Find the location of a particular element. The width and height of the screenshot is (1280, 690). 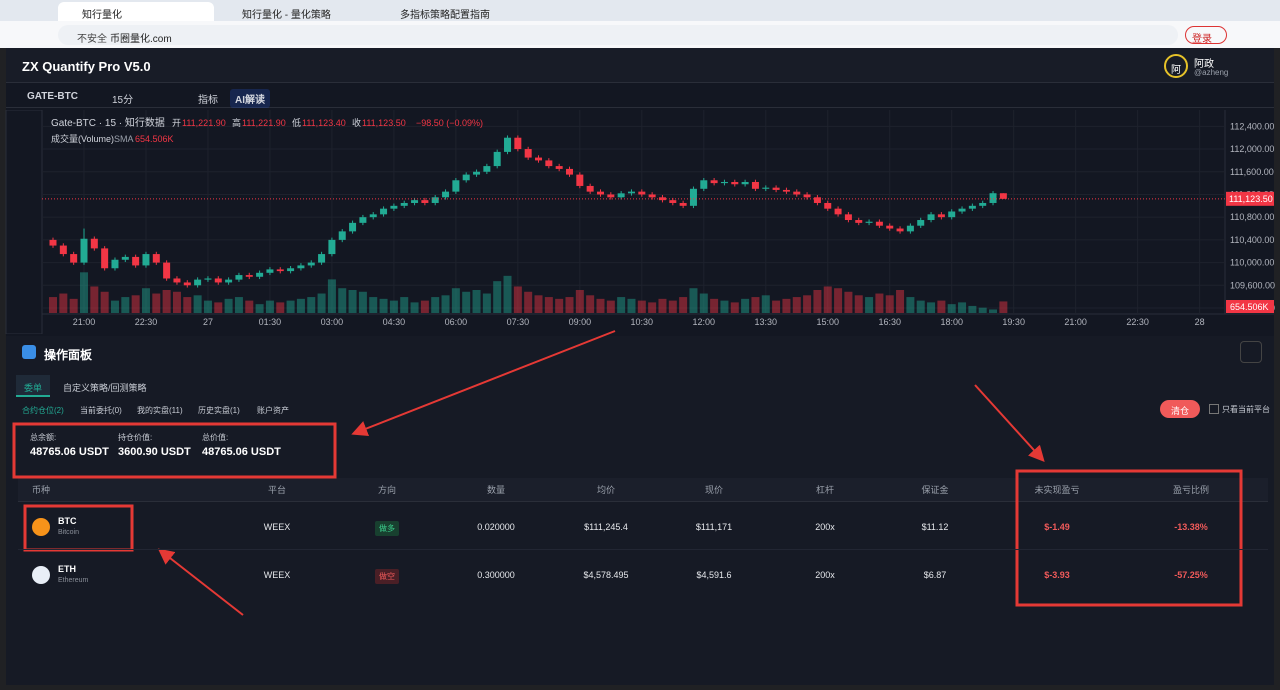

sub-tab: 合约仓位(2) is located at coordinates (43, 410).